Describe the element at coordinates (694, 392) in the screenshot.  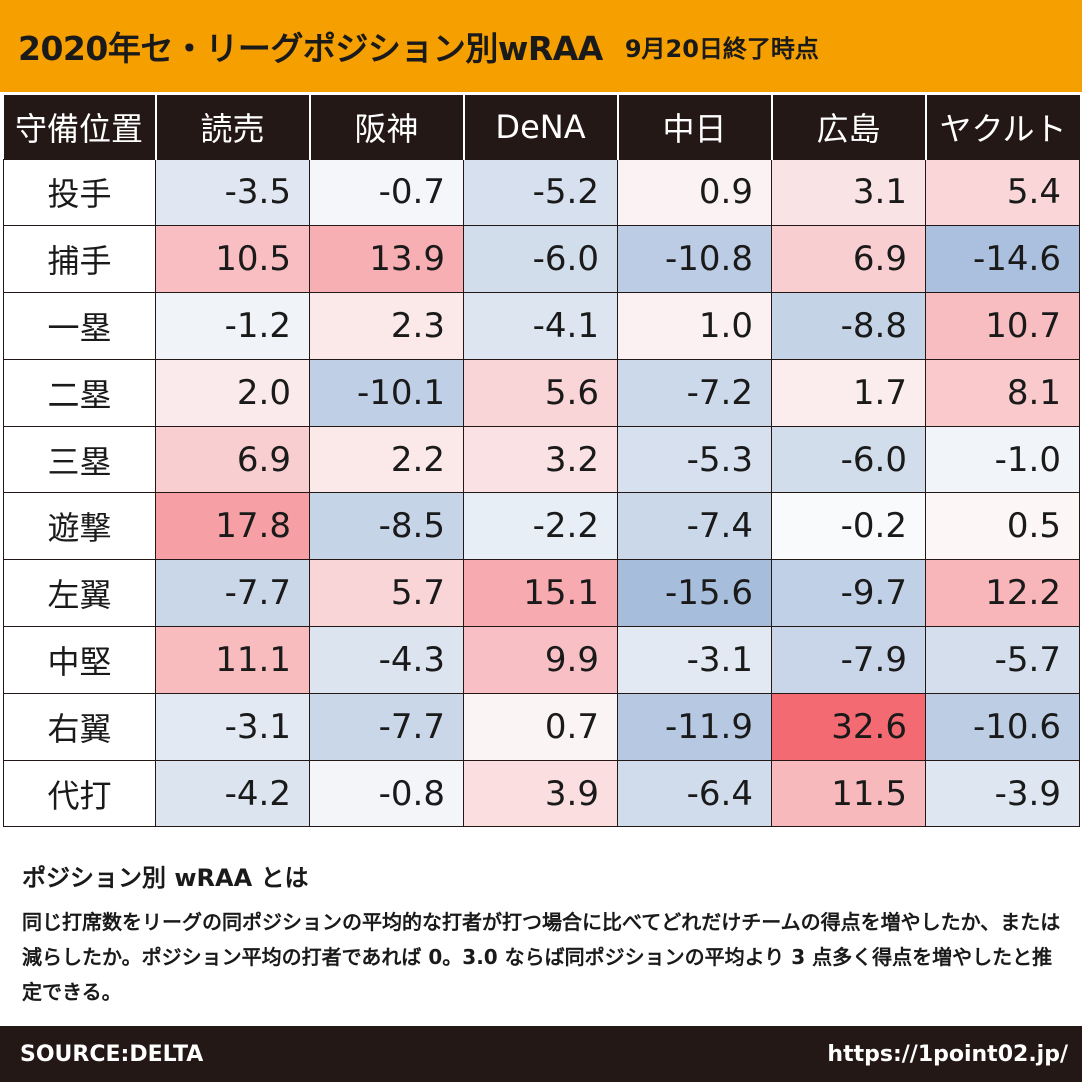
I see `value-cell: -7.2` at that location.